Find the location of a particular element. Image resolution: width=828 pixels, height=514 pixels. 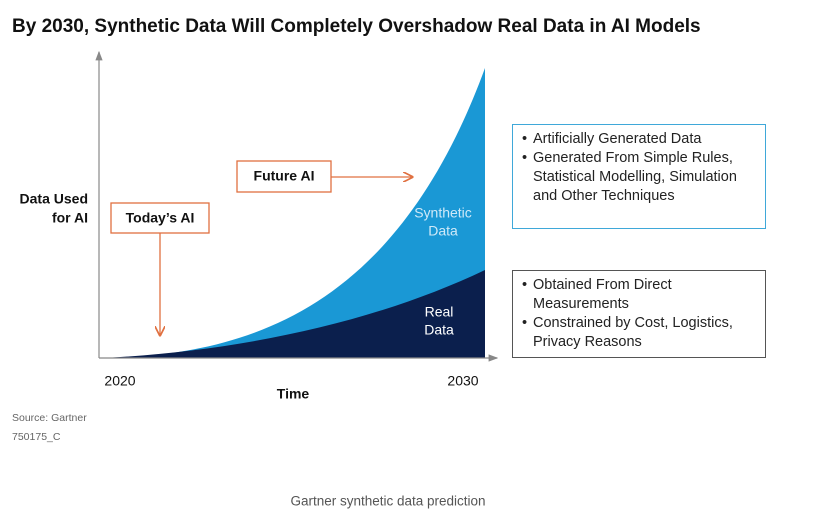

callout: Future AI is located at coordinates (284, 176).